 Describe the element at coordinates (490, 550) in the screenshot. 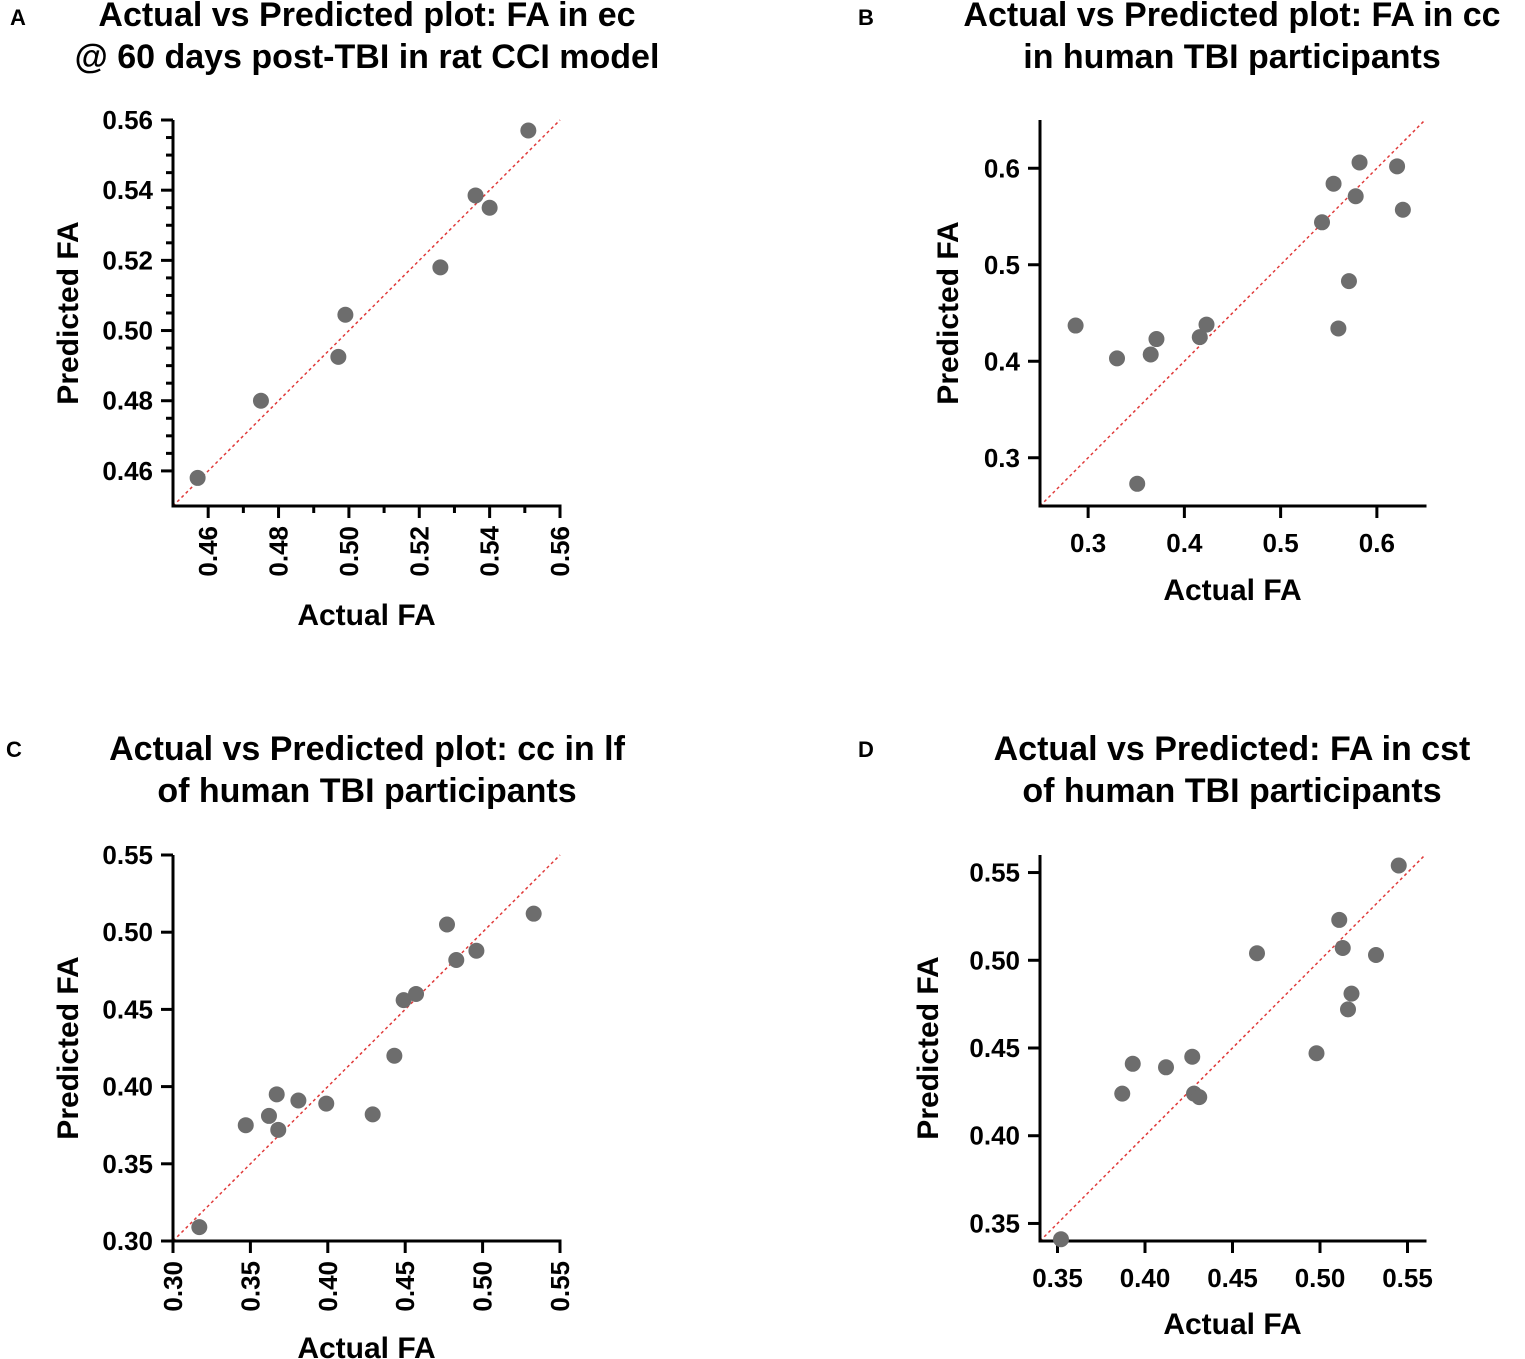

I see `x-tick-label: 0.54` at that location.